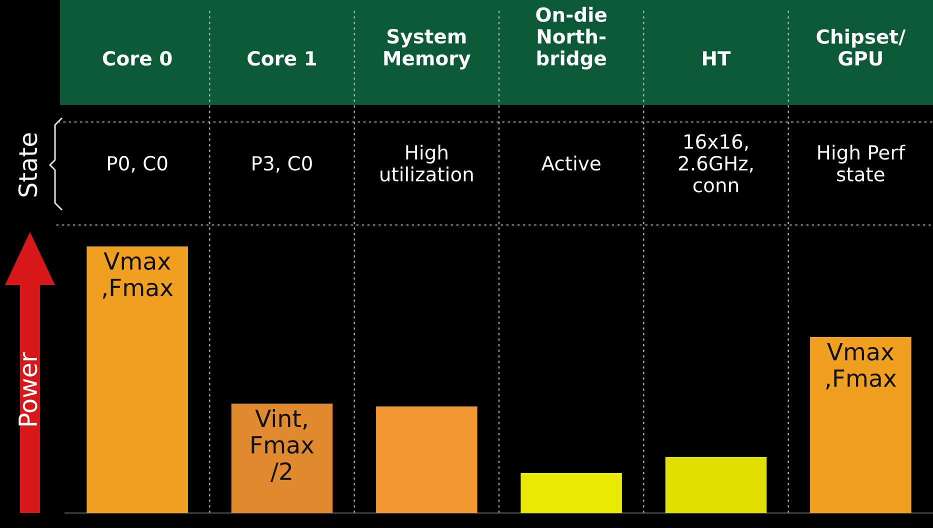  I want to click on annotation: Vint, Fmax /2, so click(283, 445).